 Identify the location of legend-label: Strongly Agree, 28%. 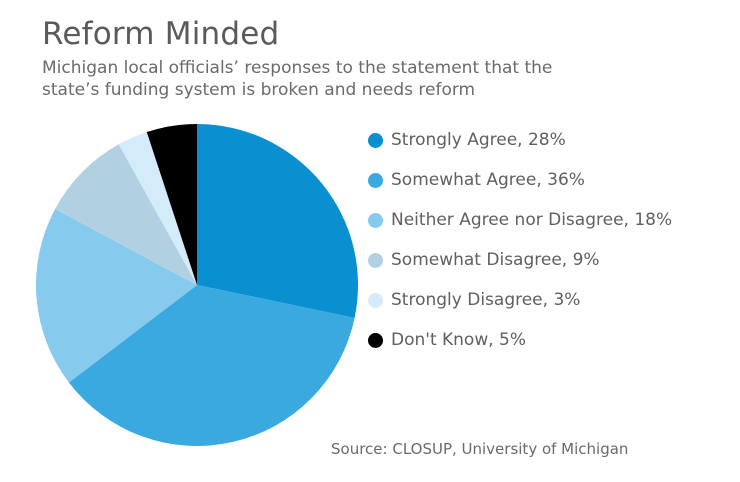
(478, 140).